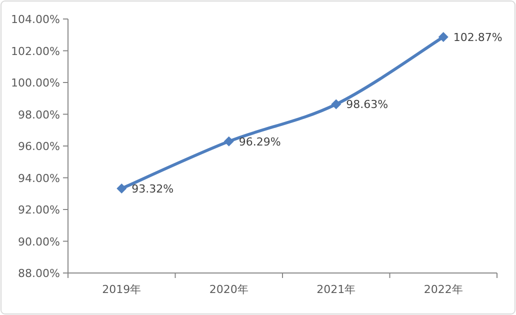 The image size is (516, 315). What do you see at coordinates (35, 51) in the screenshot?
I see `y-tick-label: 102.00%` at bounding box center [35, 51].